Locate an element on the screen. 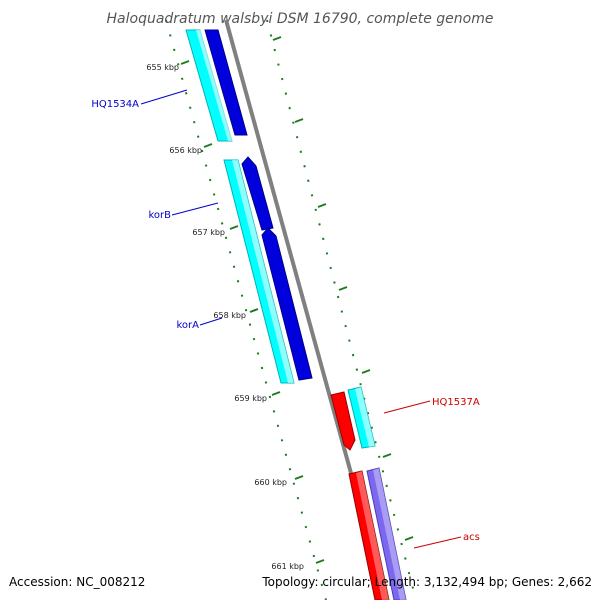 The width and height of the screenshot is (600, 600). feature-kora-blue-arrow is located at coordinates (287, 304).